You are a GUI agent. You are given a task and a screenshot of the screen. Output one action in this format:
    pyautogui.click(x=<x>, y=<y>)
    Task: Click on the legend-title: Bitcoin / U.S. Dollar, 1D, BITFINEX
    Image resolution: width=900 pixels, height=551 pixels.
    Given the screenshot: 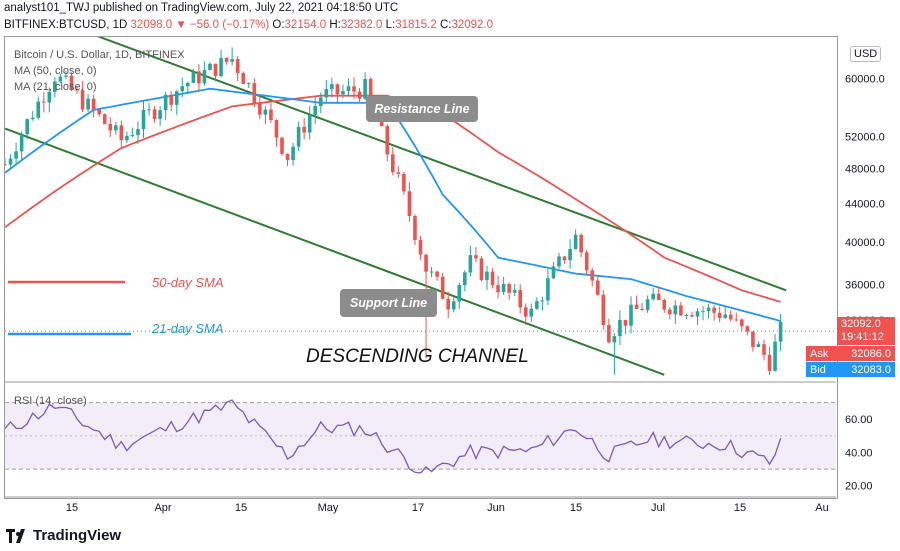 What is the action you would take?
    pyautogui.click(x=99, y=55)
    